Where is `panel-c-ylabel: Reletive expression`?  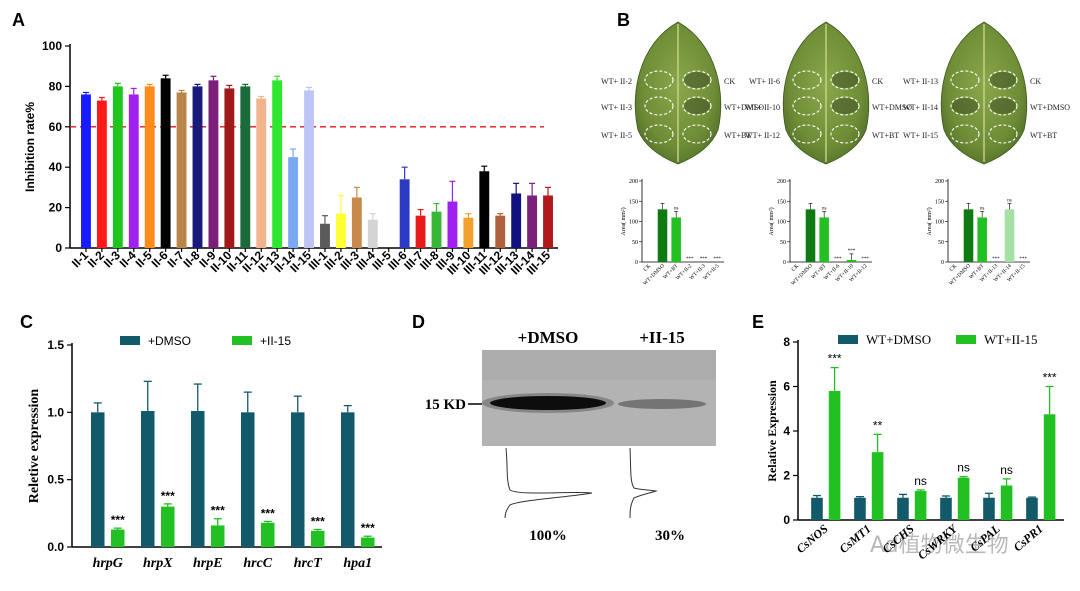
panel-c-ylabel: Reletive expression is located at coordinates (34, 446).